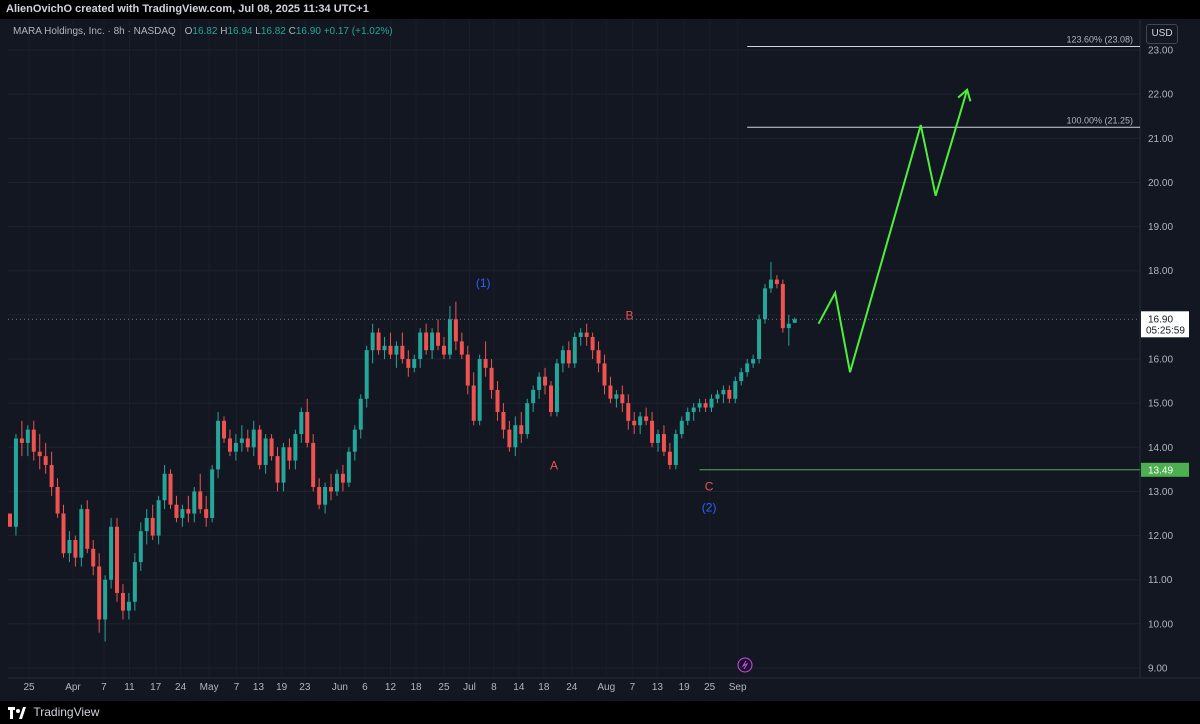 Image resolution: width=1200 pixels, height=724 pixels. I want to click on open-value: 16.82, so click(205, 31).